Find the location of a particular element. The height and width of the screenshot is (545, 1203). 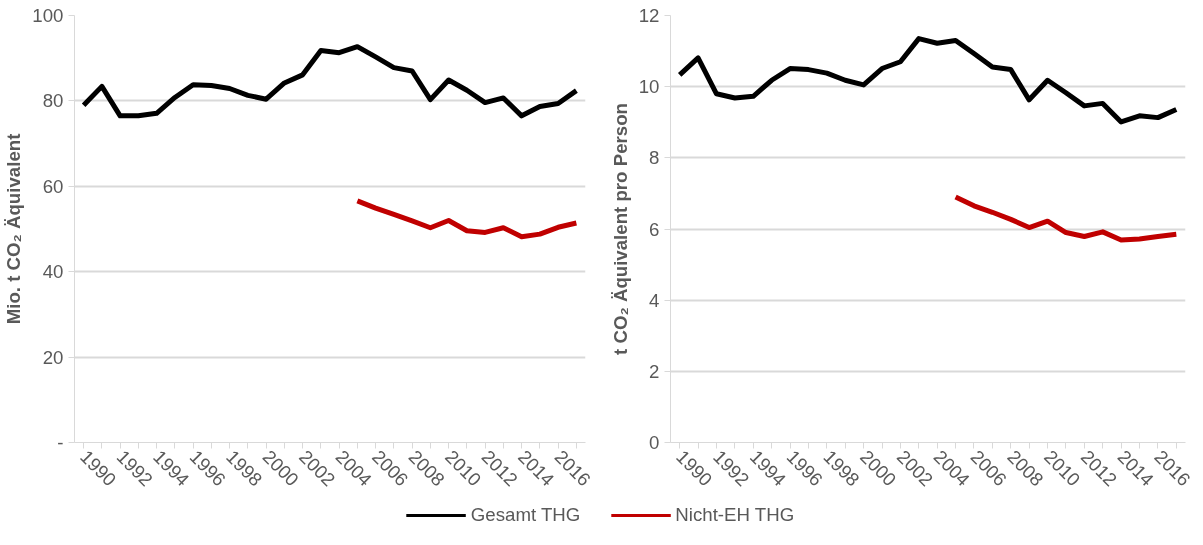

y-tick-label: 2 is located at coordinates (654, 371).